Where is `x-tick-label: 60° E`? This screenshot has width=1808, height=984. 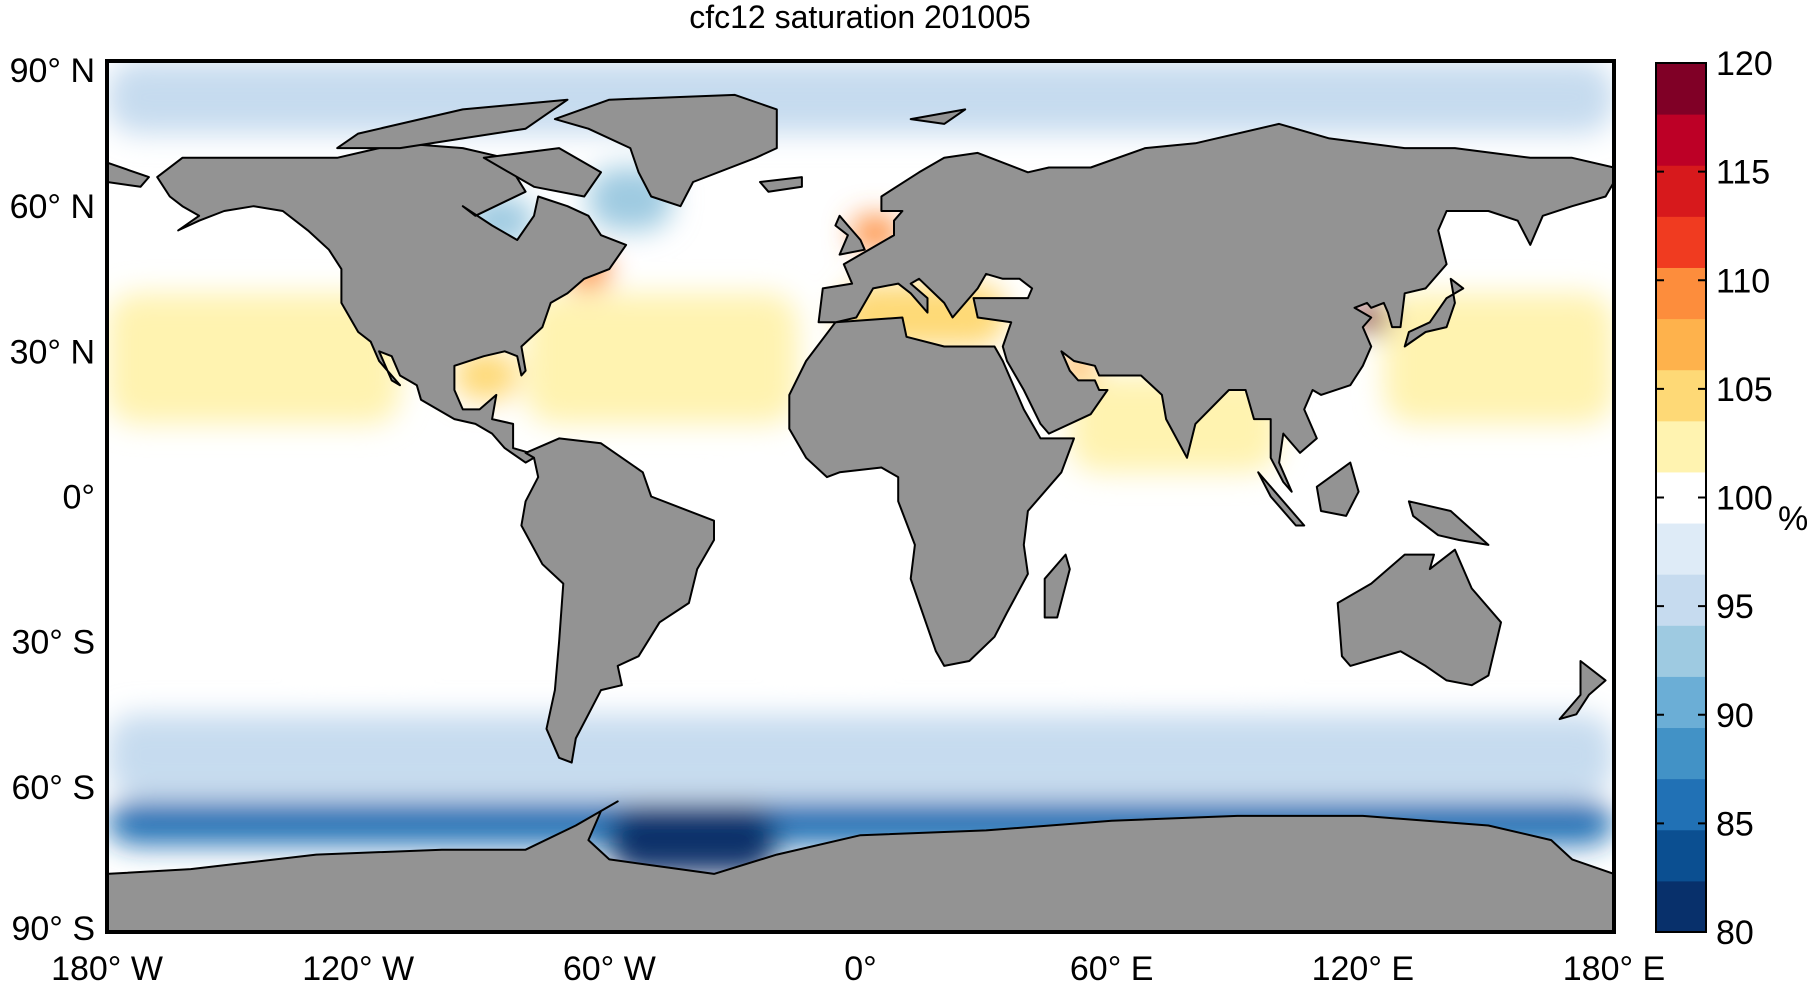
x-tick-label: 60° E is located at coordinates (1112, 967).